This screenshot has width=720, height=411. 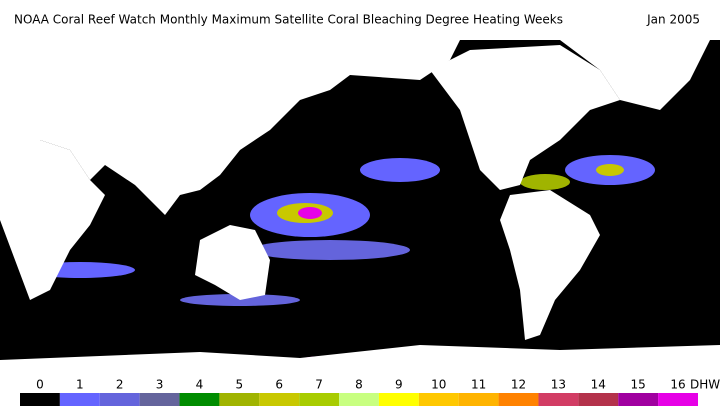 I want to click on colorbar-label: 15, so click(x=638, y=385).